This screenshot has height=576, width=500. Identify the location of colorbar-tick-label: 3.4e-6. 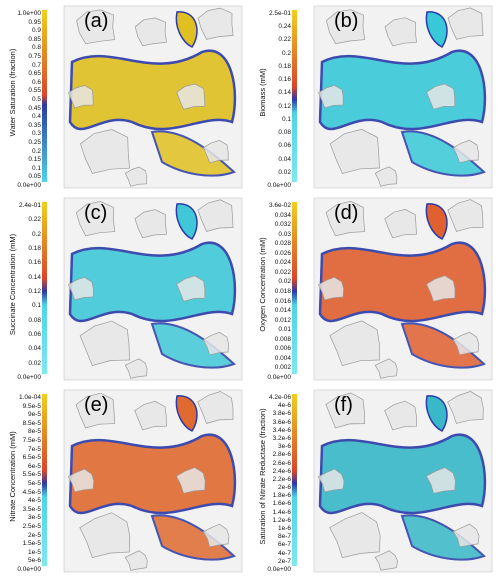
(281, 430).